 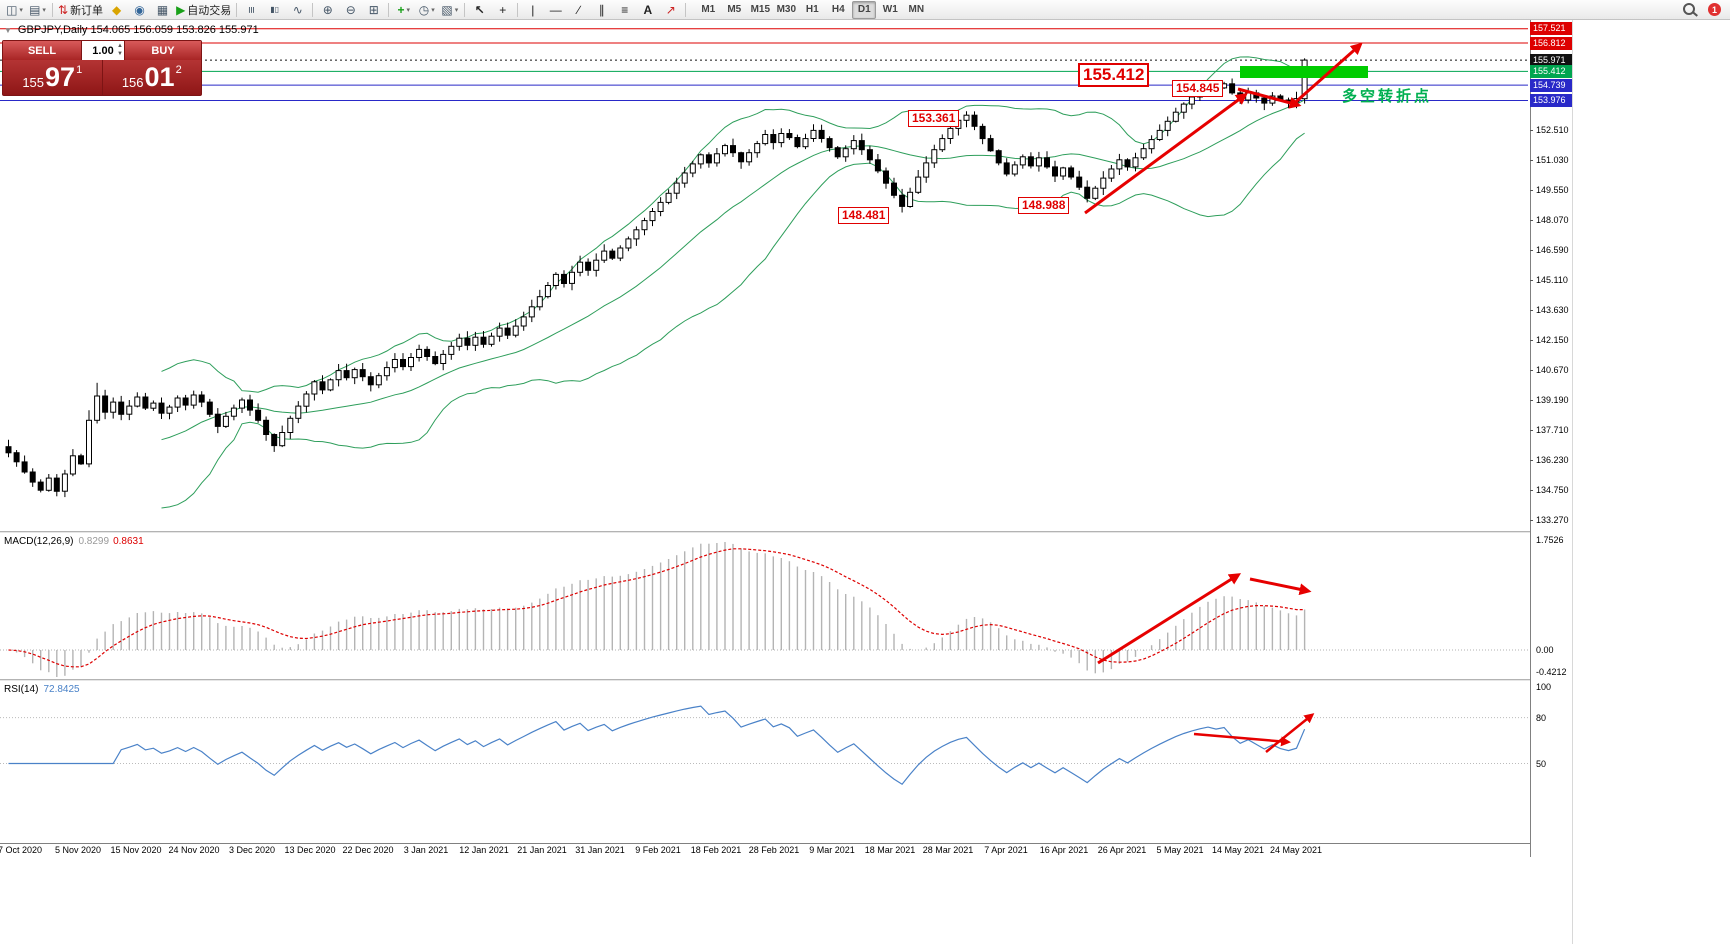 I want to click on sell-price-prefix: 155, so click(x=33, y=82).